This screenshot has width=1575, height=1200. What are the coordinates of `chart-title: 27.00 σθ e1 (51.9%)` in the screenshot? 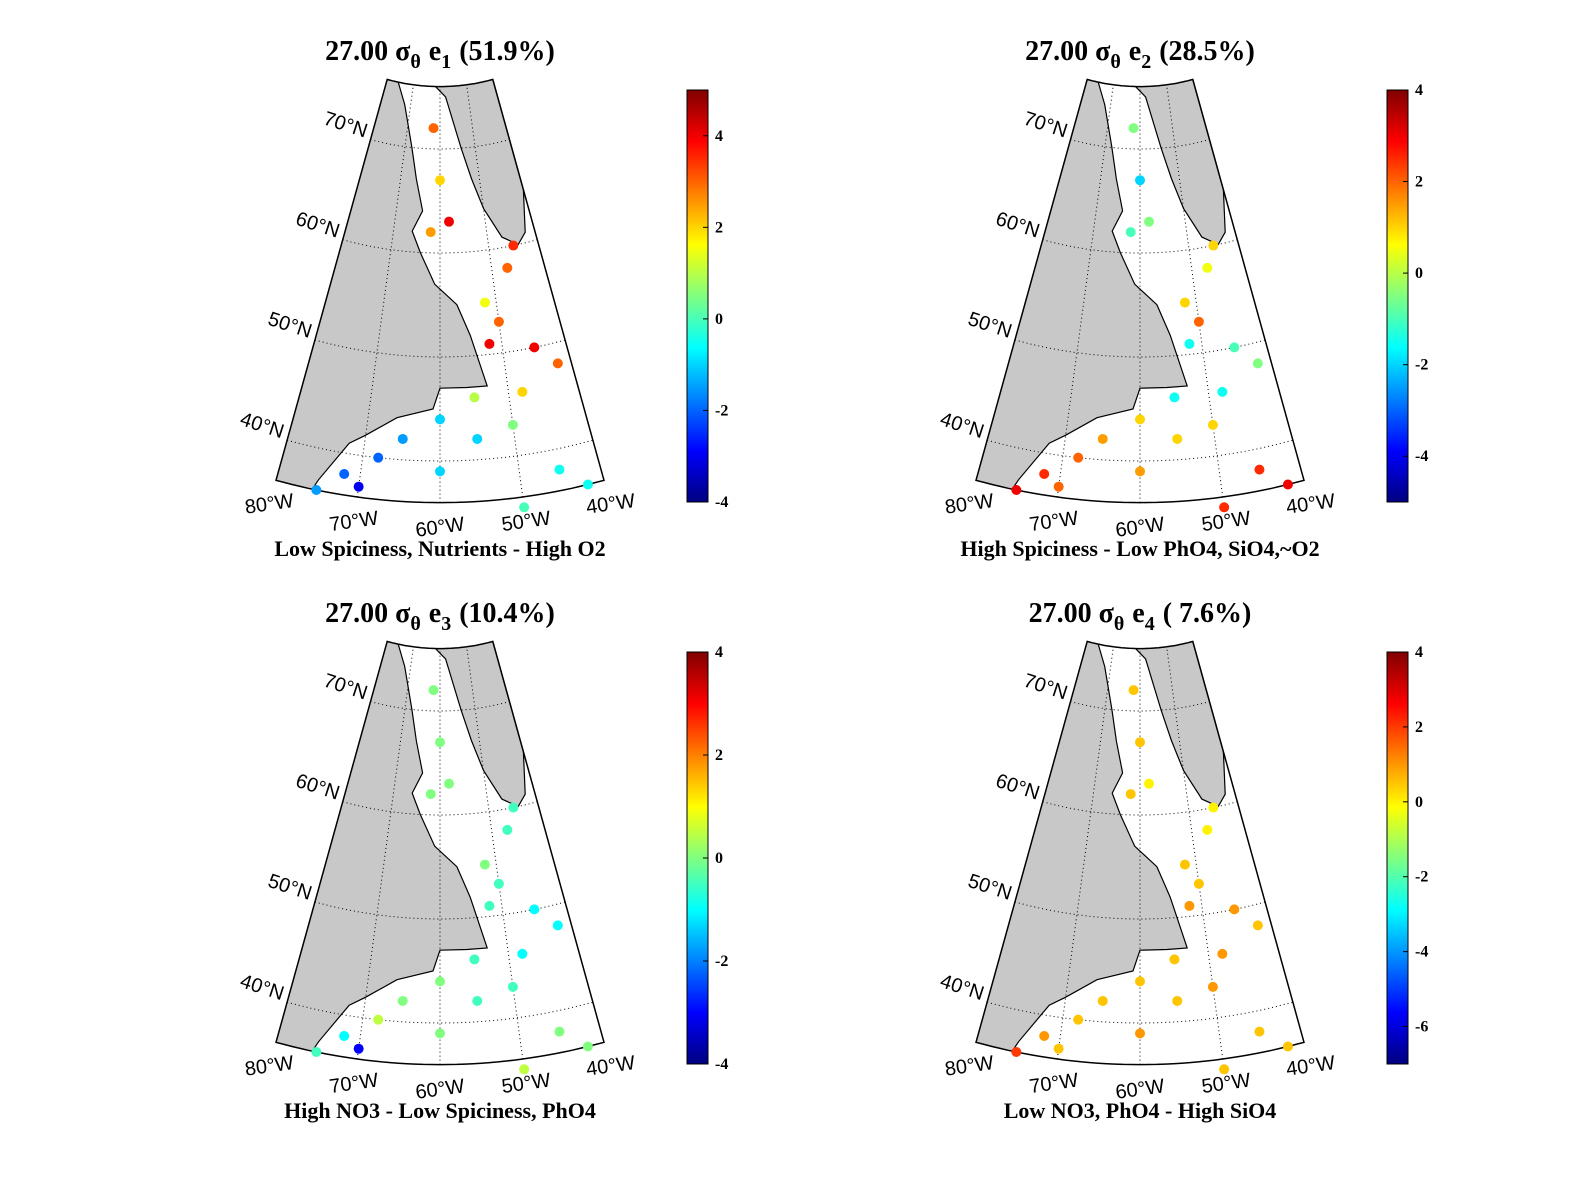 It's located at (440, 54).